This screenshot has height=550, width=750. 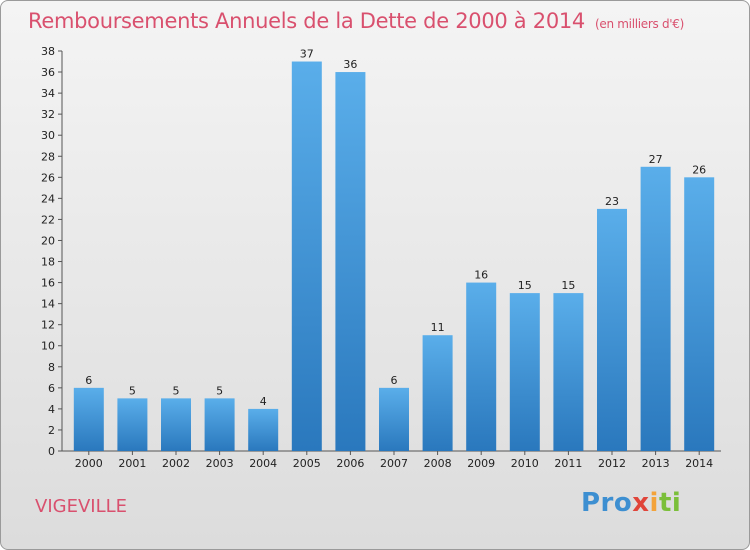 What do you see at coordinates (438, 463) in the screenshot?
I see `x-tick-label: 2008` at bounding box center [438, 463].